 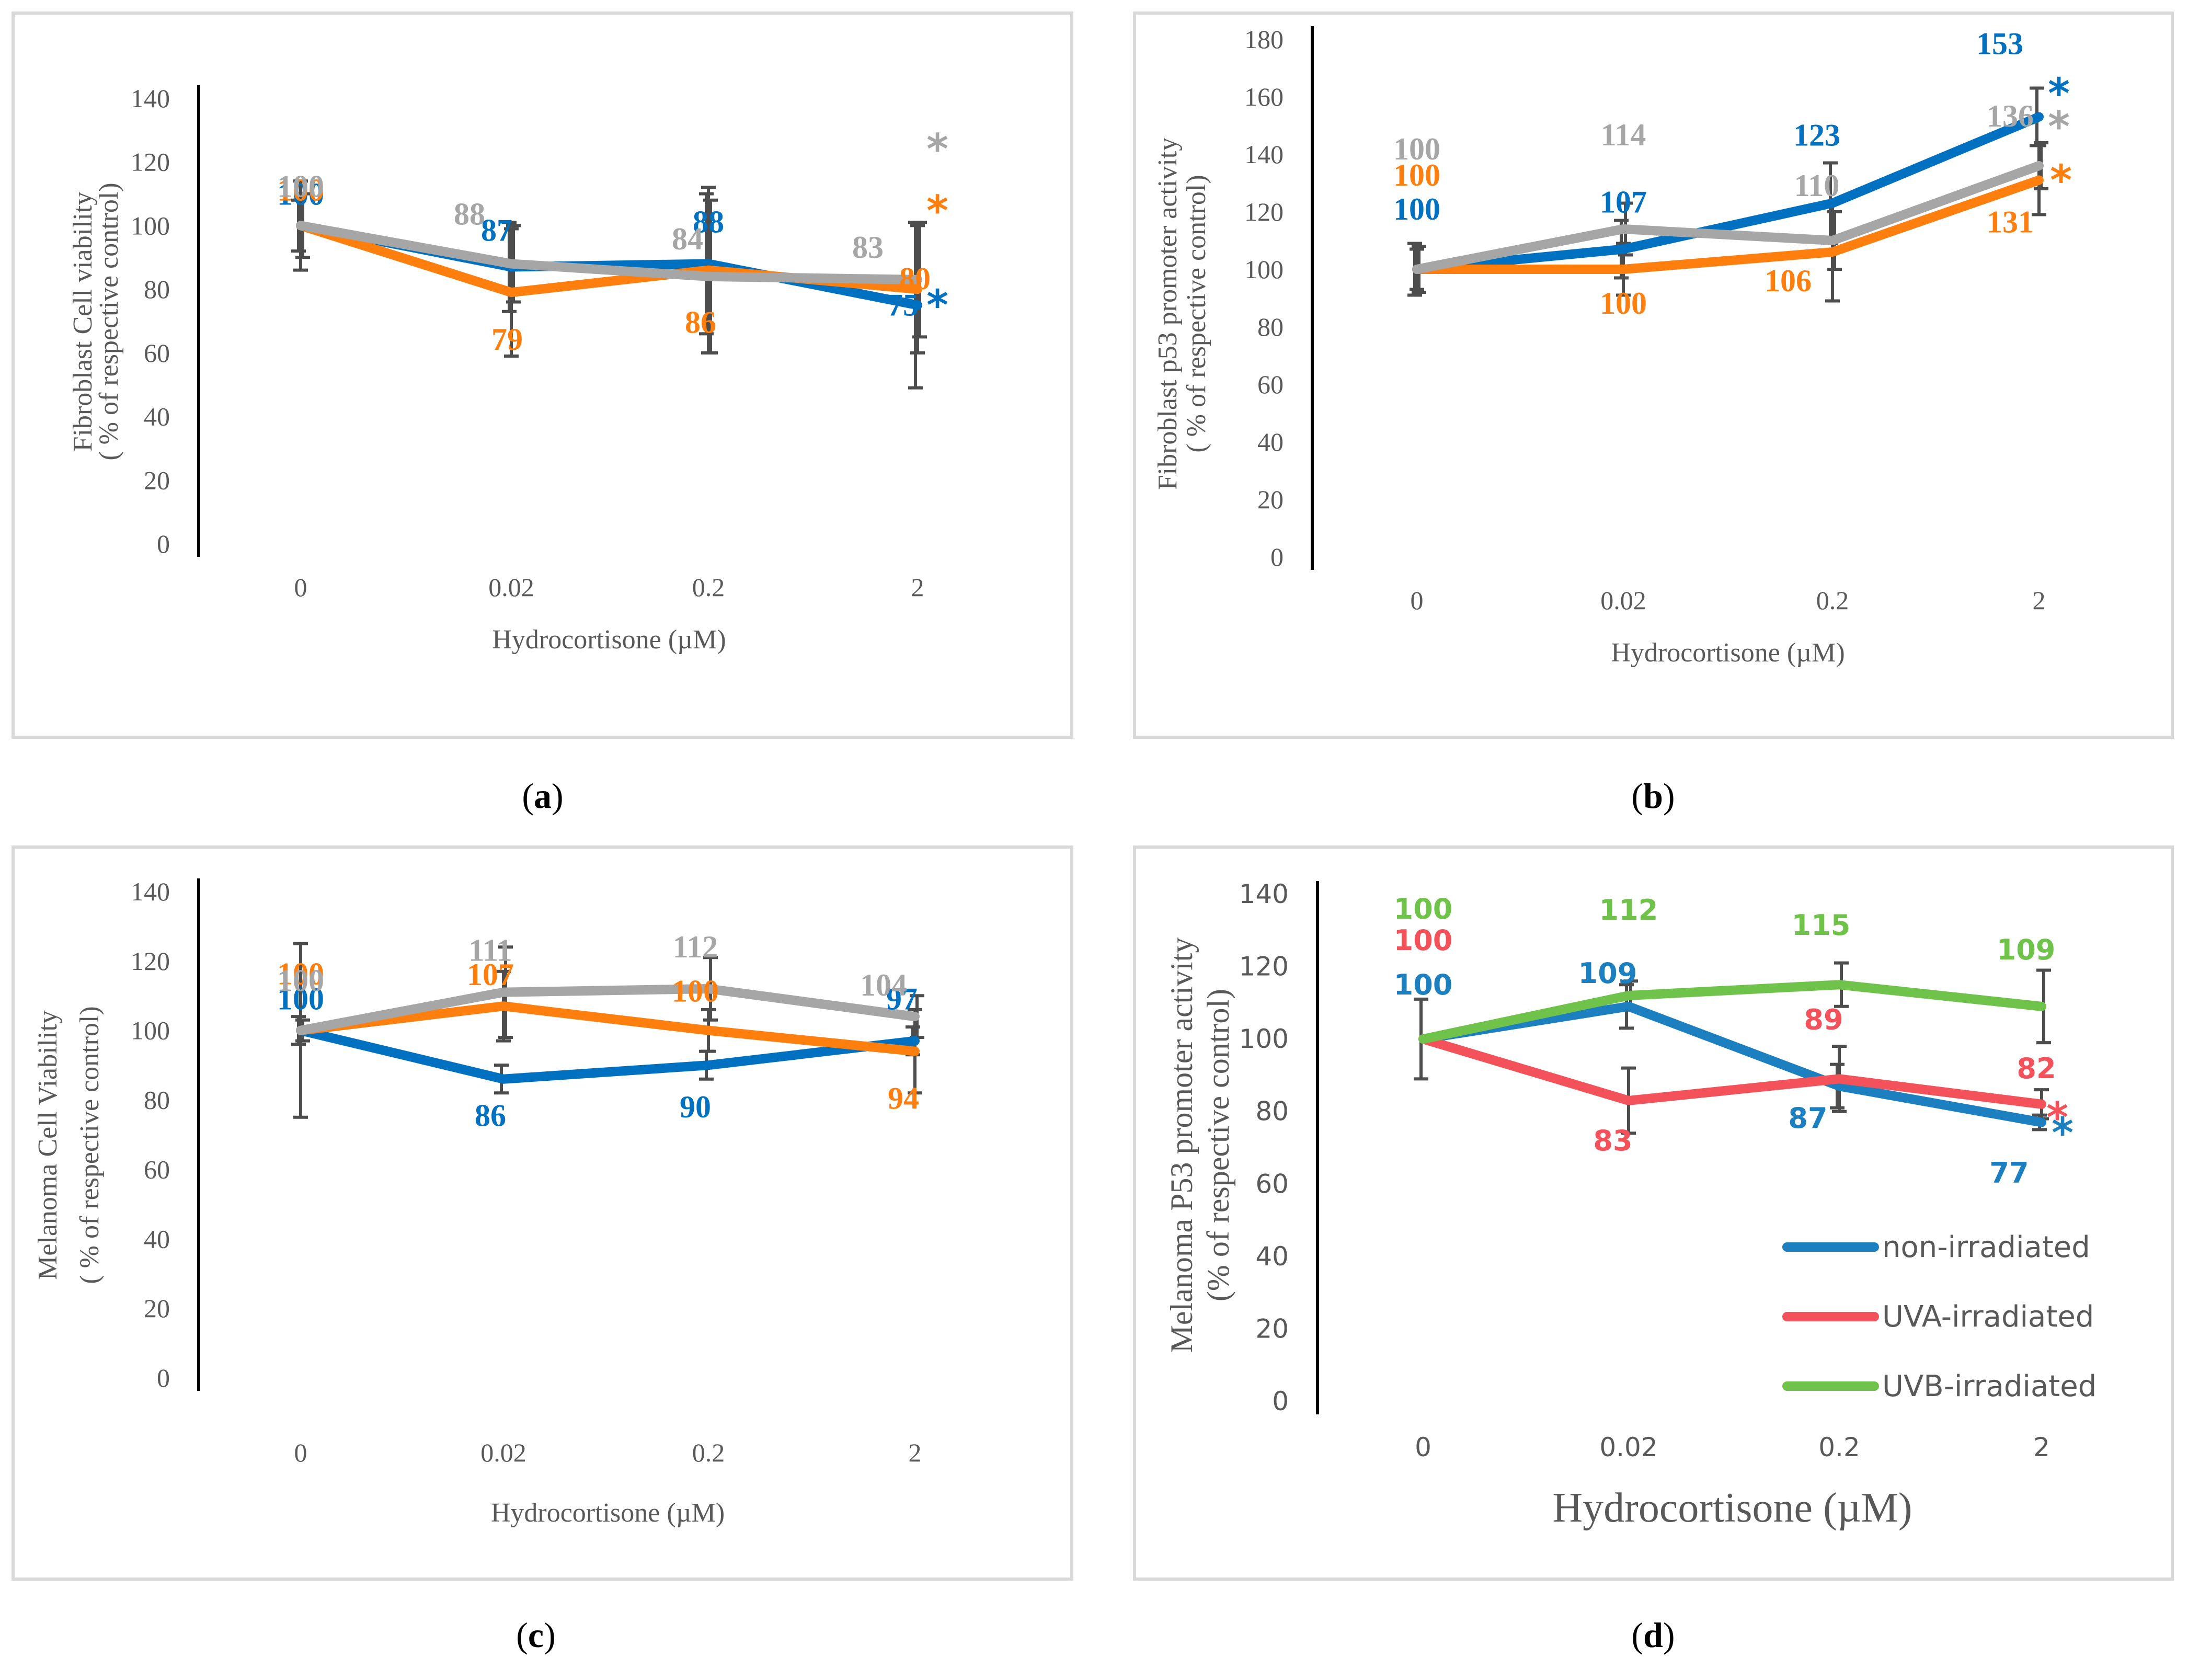 I want to click on data-label: 82, so click(x=2036, y=1069).